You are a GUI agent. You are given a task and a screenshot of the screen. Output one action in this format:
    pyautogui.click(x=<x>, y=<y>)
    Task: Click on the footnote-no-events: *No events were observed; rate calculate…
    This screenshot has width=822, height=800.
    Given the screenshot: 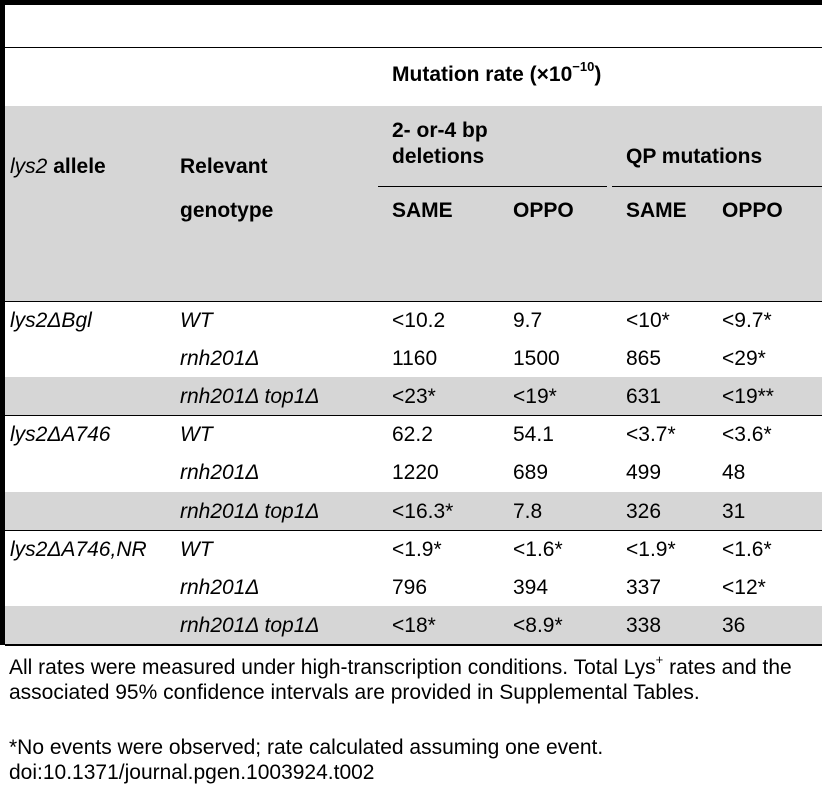 What is the action you would take?
    pyautogui.click(x=306, y=747)
    